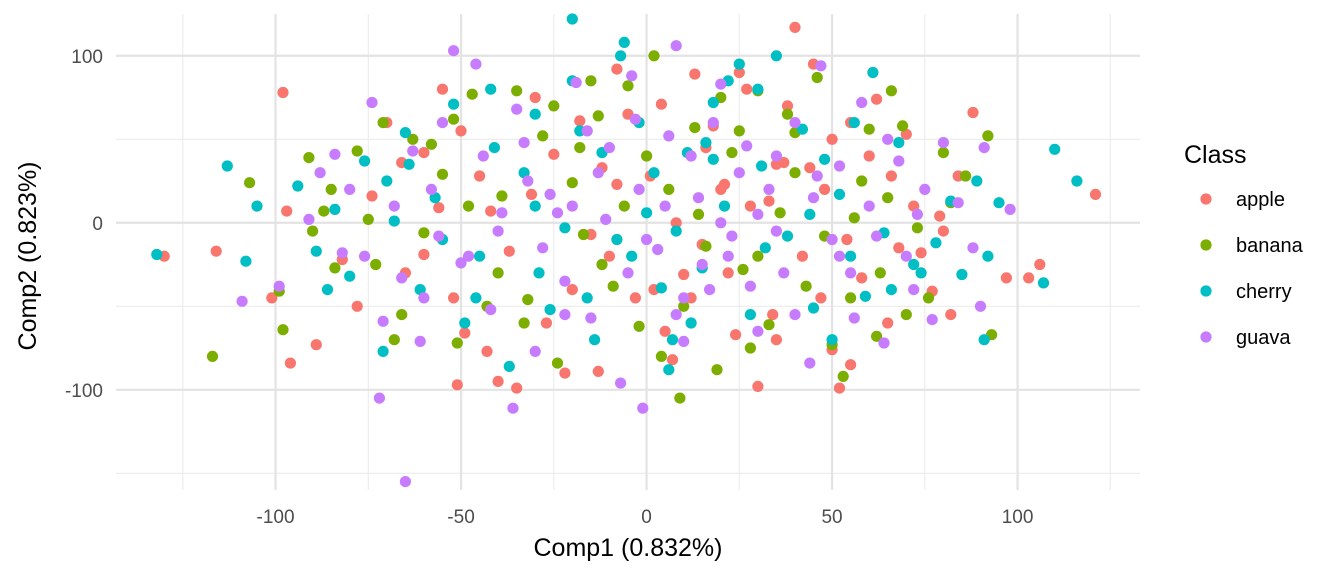  Describe the element at coordinates (276, 517) in the screenshot. I see `x-tick-label: -100` at that location.